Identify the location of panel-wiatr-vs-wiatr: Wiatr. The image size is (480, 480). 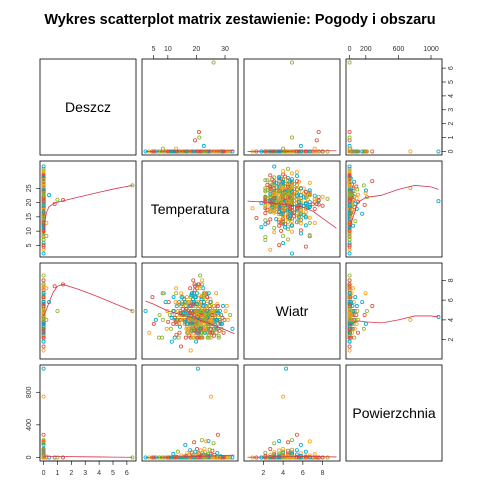
(292, 311).